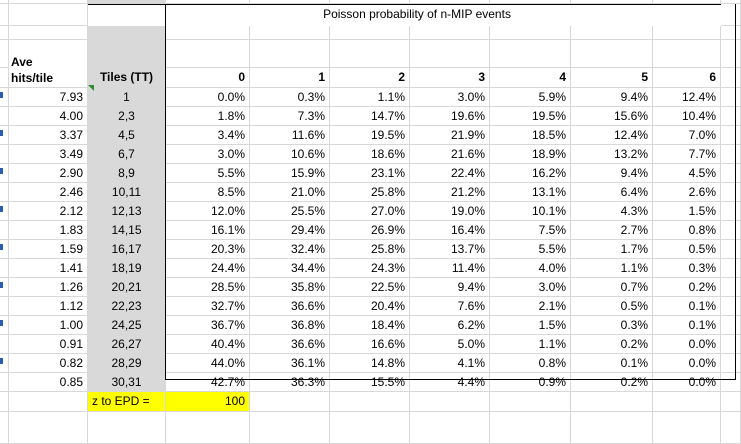 This screenshot has height=444, width=741. I want to click on tiles-cell: 16,17, so click(127, 249).